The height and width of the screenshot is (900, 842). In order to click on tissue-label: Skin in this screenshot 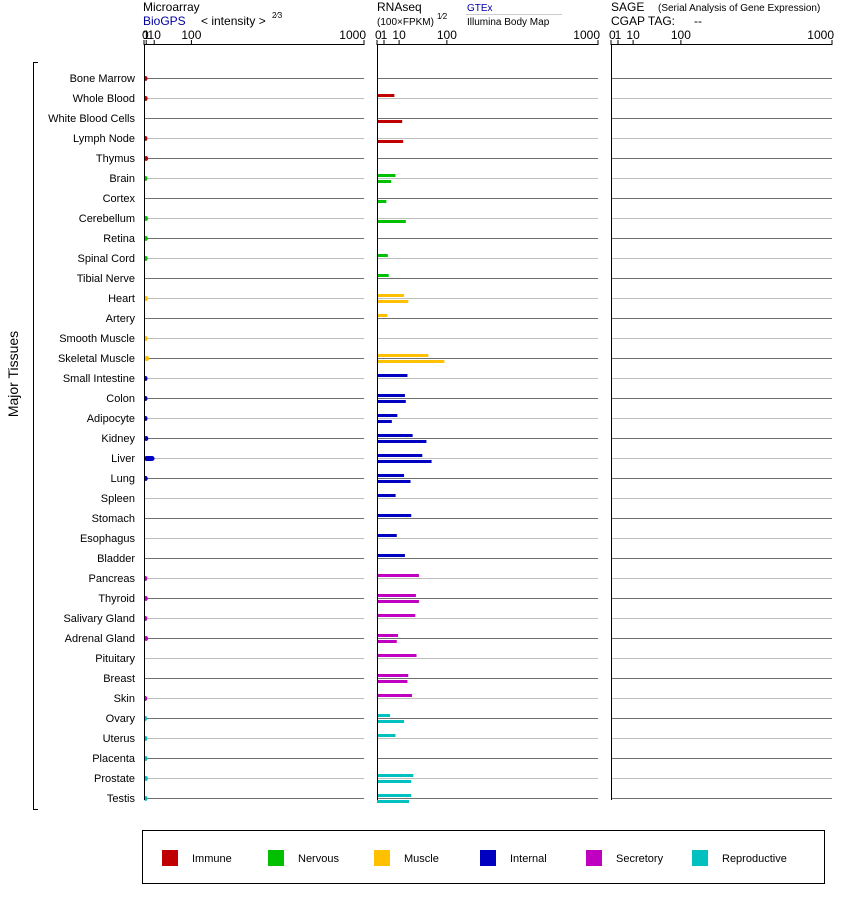, I will do `click(124, 699)`.